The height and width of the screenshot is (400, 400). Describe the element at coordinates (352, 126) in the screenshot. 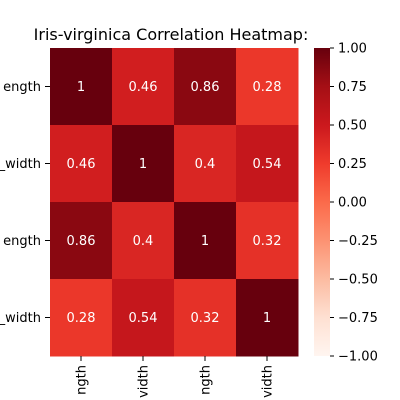

I see `colorbar-tick-label: 0.50` at that location.